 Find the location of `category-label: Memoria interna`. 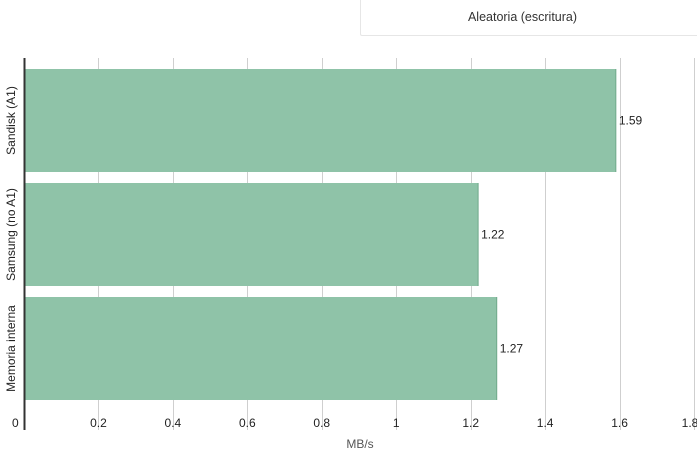

category-label: Memoria interna is located at coordinates (11, 348).